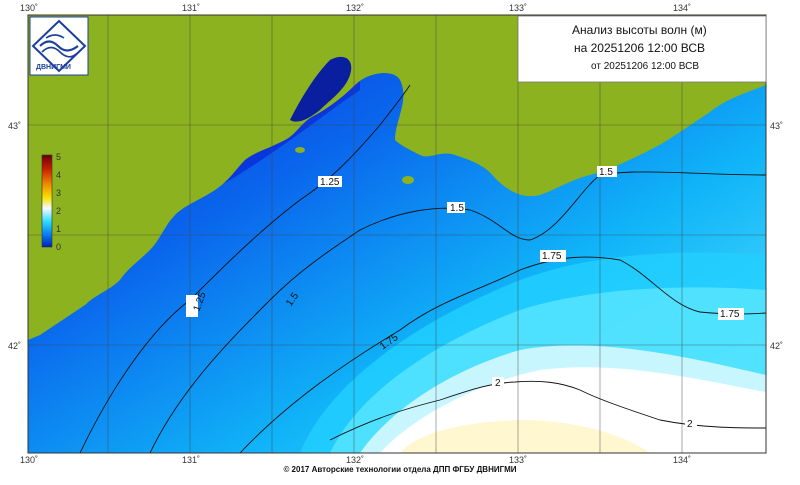  I want to click on colorbar-label: 0, so click(58, 247).